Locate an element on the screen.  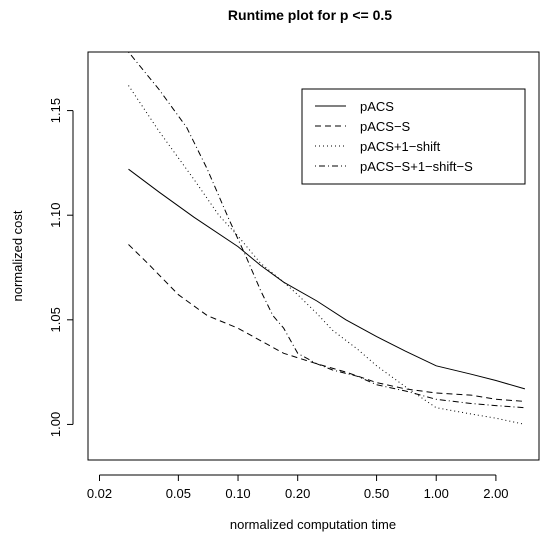
y-tick-label: 1.10 is located at coordinates (55, 215).